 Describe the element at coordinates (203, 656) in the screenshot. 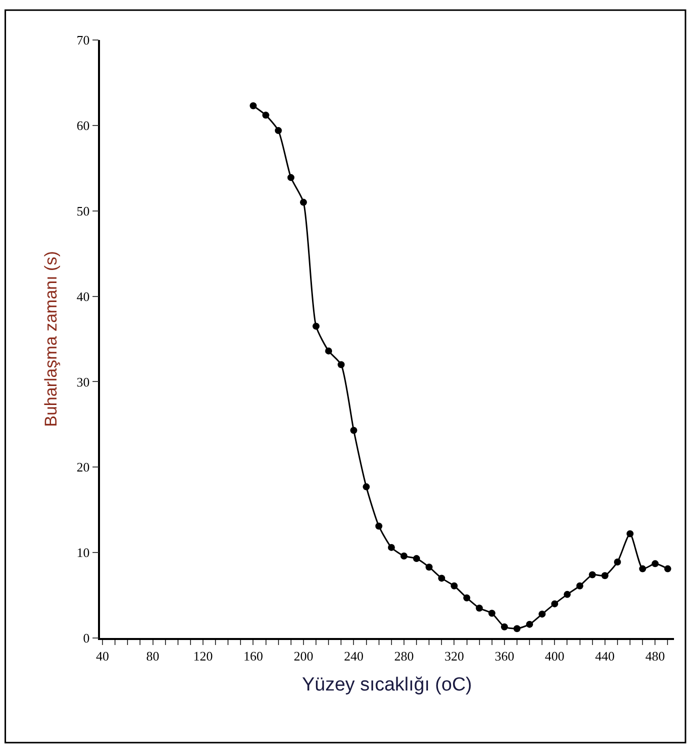

I see `x-tick-label: 120` at that location.